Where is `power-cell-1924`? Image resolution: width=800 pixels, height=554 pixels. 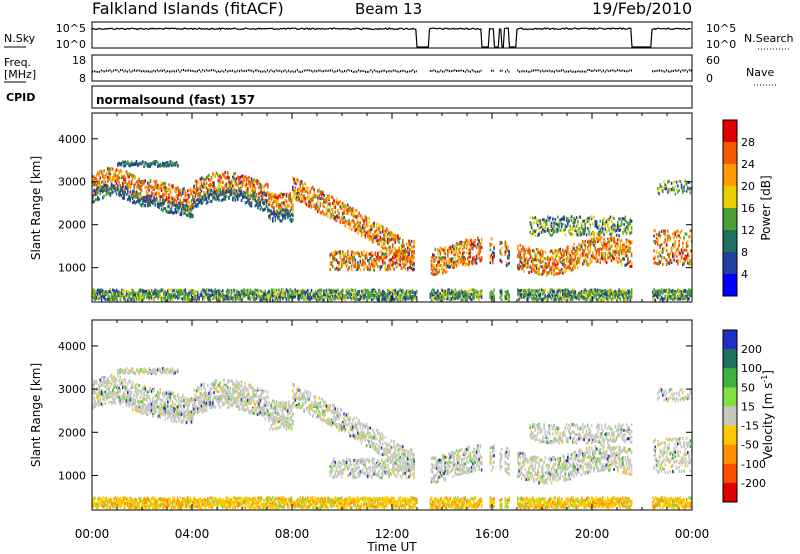
power-cell-1924 is located at coordinates (391, 233).